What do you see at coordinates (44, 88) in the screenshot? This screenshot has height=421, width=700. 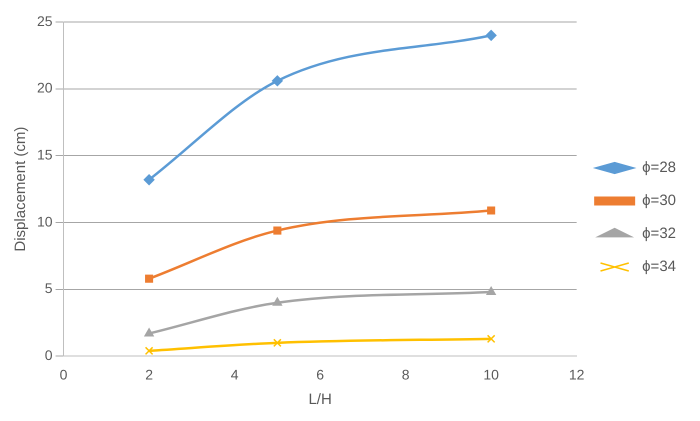 I see `y-tick-label: 20` at bounding box center [44, 88].